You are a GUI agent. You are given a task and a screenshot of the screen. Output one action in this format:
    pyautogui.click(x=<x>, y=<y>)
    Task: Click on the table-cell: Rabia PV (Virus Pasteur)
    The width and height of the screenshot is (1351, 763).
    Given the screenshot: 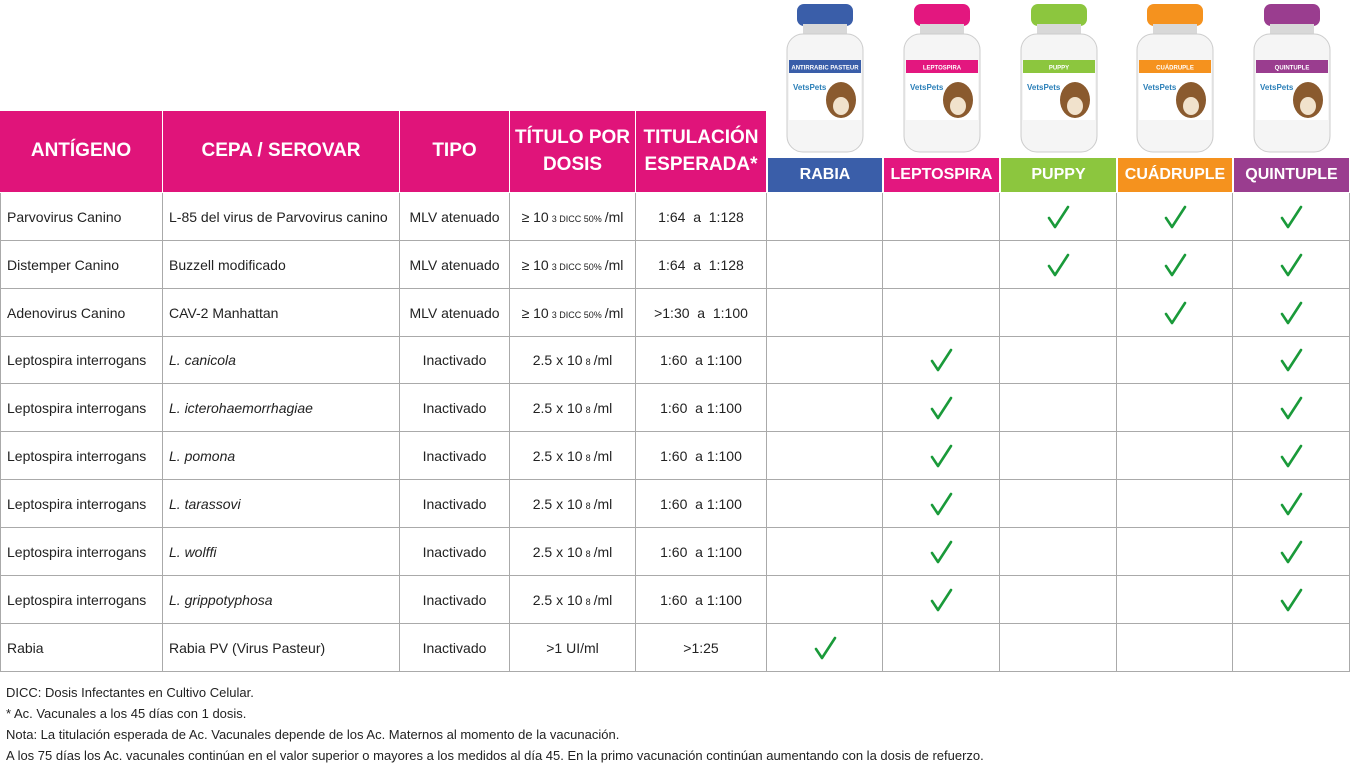 What is the action you would take?
    pyautogui.click(x=281, y=648)
    